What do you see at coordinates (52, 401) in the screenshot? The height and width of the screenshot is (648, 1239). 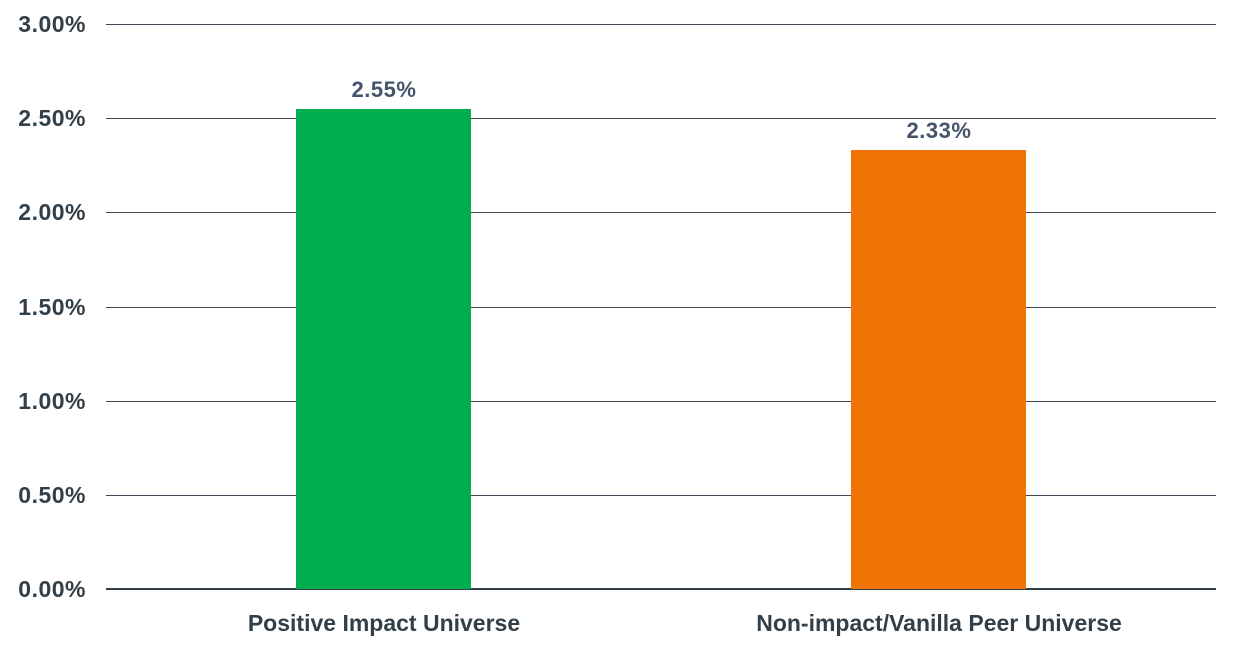 I see `y-axis-tick-label: 1.00%` at bounding box center [52, 401].